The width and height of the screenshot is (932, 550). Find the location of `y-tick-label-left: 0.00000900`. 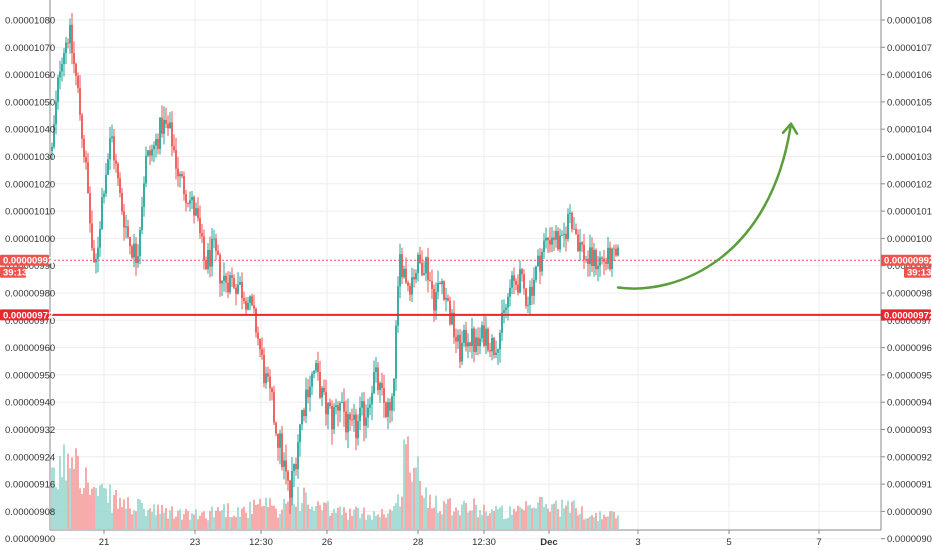

y-tick-label-left: 0.00000900 is located at coordinates (30, 539).